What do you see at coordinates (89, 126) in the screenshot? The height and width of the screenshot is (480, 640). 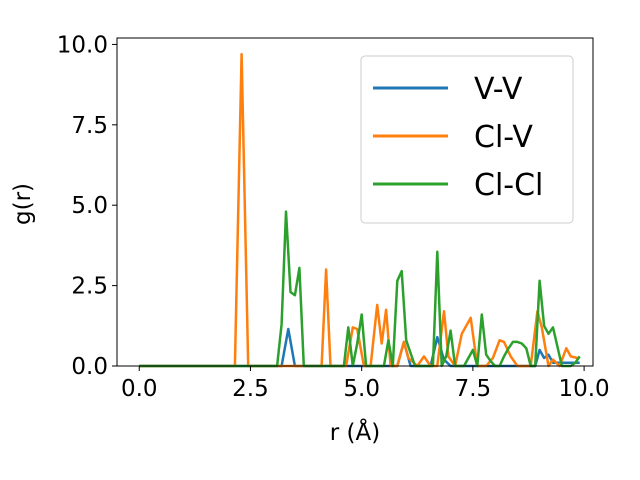 I see `y-tick-label: 7.5` at bounding box center [89, 126].